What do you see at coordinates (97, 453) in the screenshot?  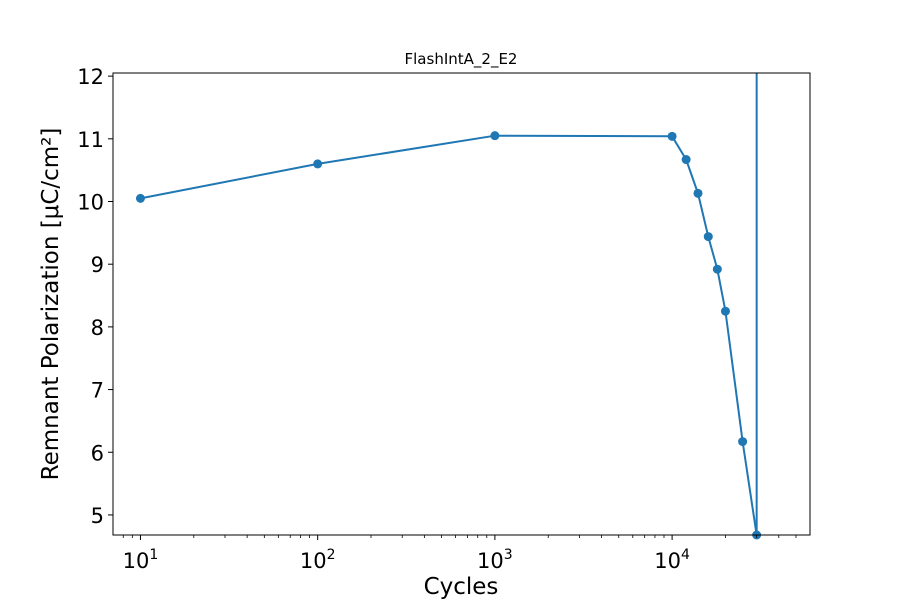 I see `y-tick-label: 6` at bounding box center [97, 453].